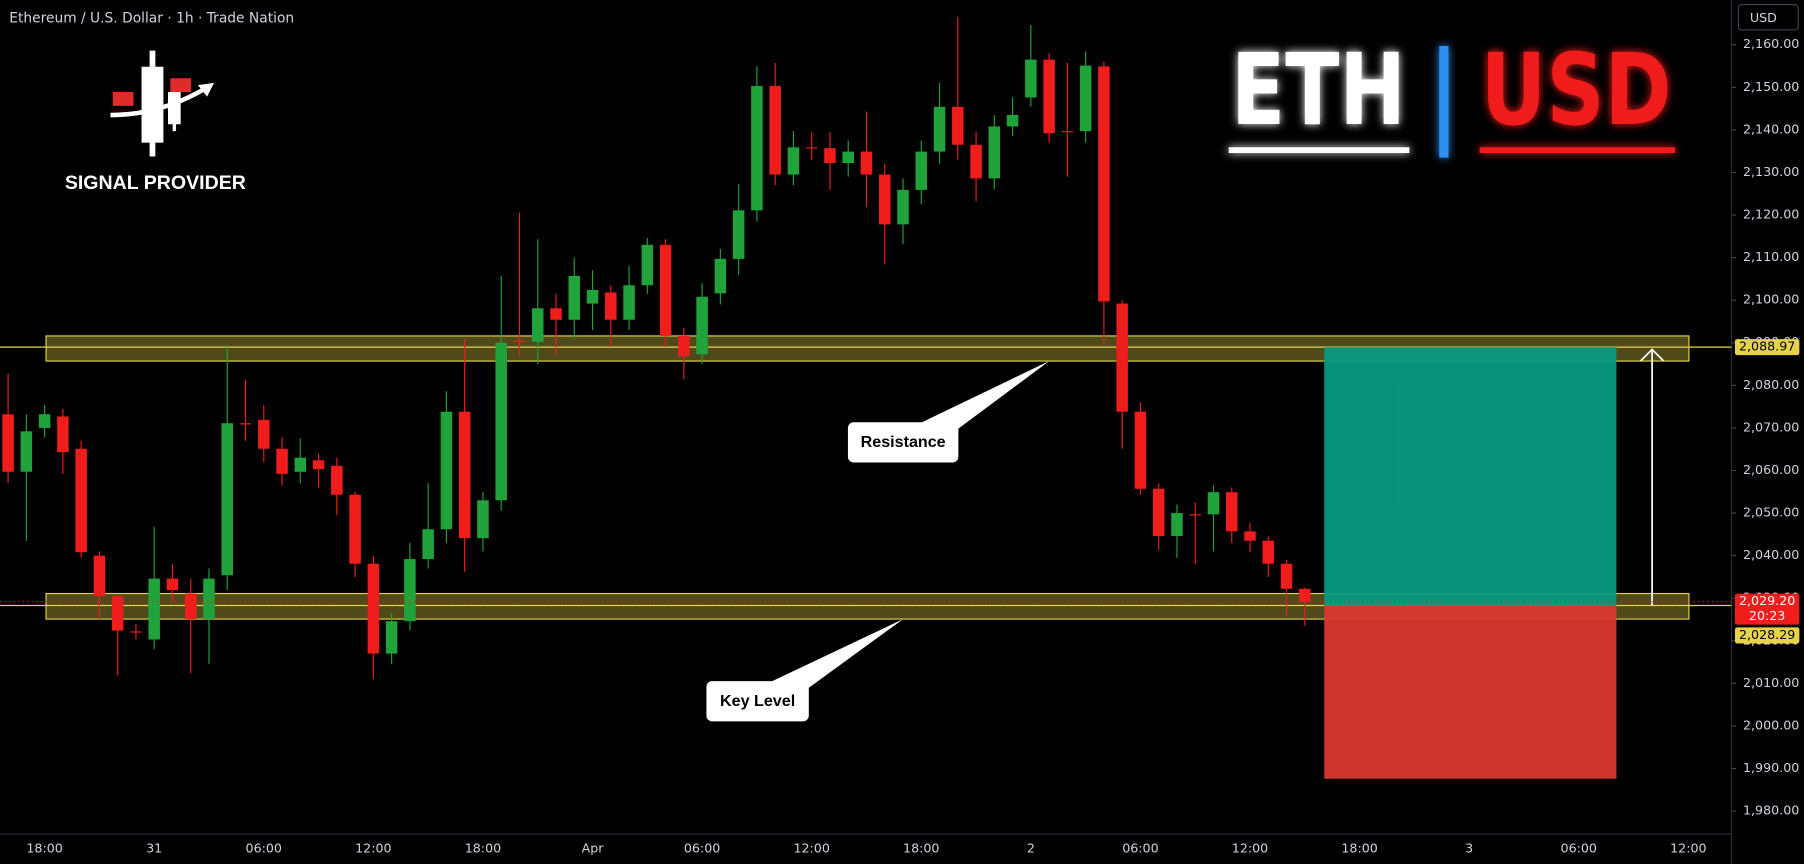  I want to click on y-tick-label: 2,040.00, so click(1771, 554).